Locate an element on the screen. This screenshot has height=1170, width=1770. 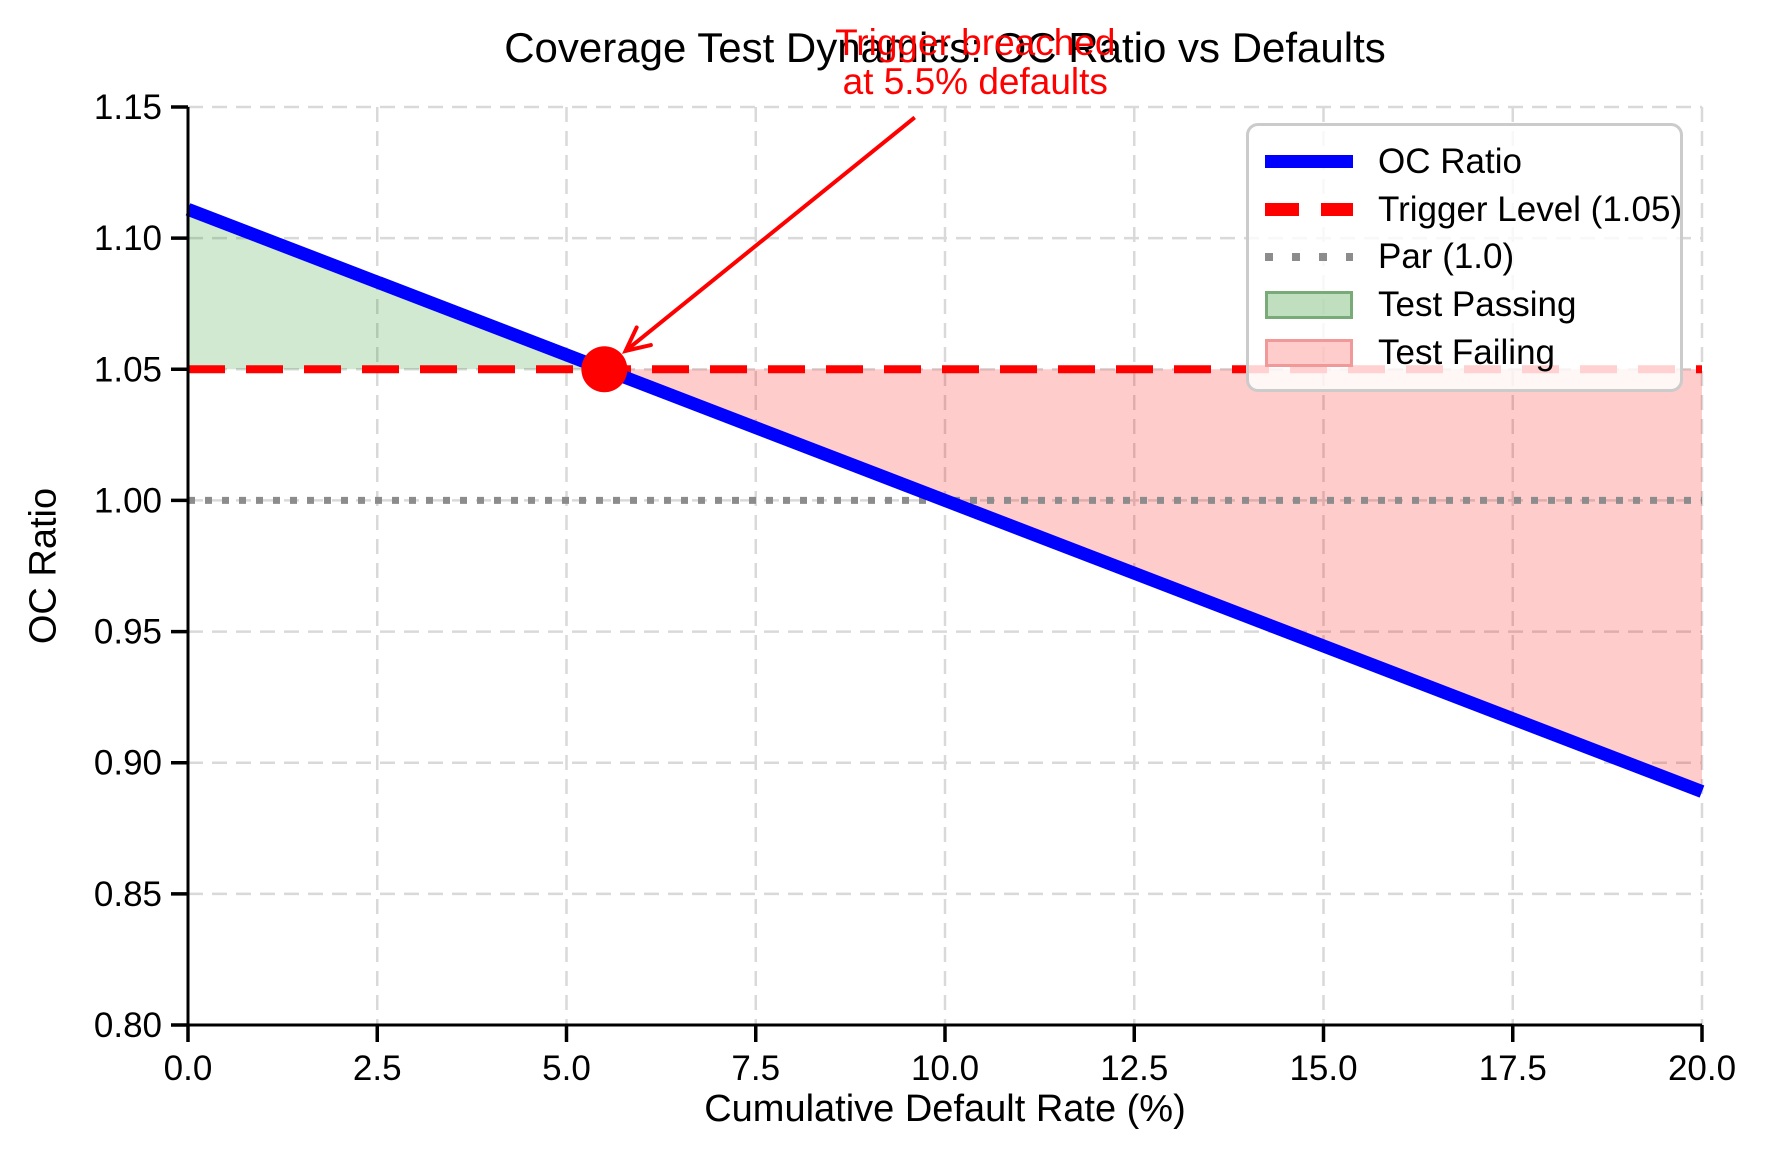
x-tick-label: 5.0 is located at coordinates (566, 1068).